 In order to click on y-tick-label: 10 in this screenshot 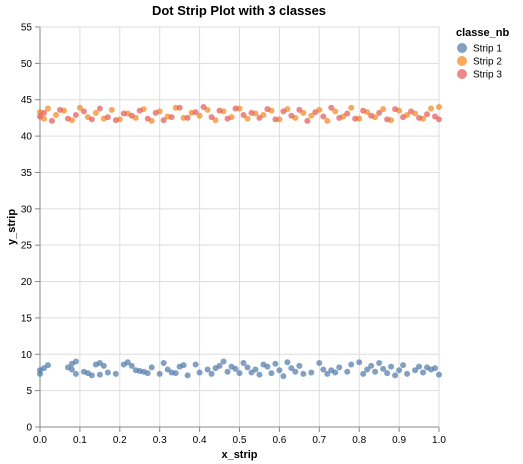, I will do `click(27, 355)`.